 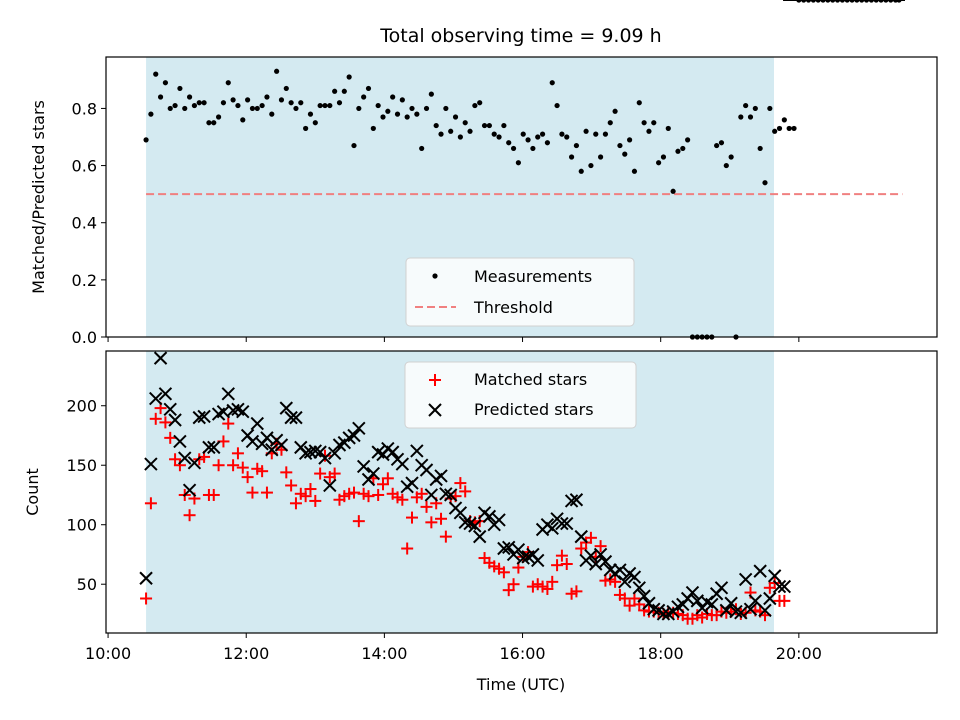 I want to click on top-y-ticks: 0.0 0.2 0.4 0.6 0.8, so click(x=89, y=223).